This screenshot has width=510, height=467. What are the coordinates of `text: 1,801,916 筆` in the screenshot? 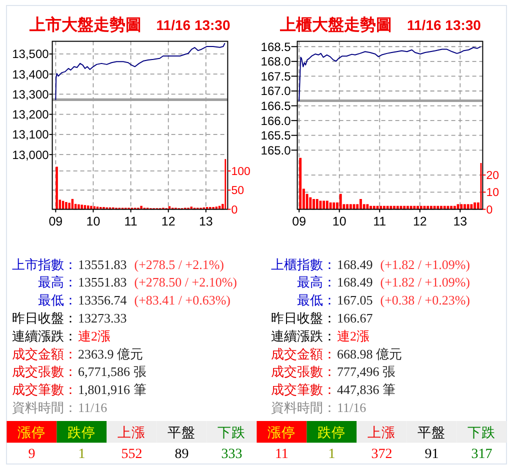 It's located at (112, 390).